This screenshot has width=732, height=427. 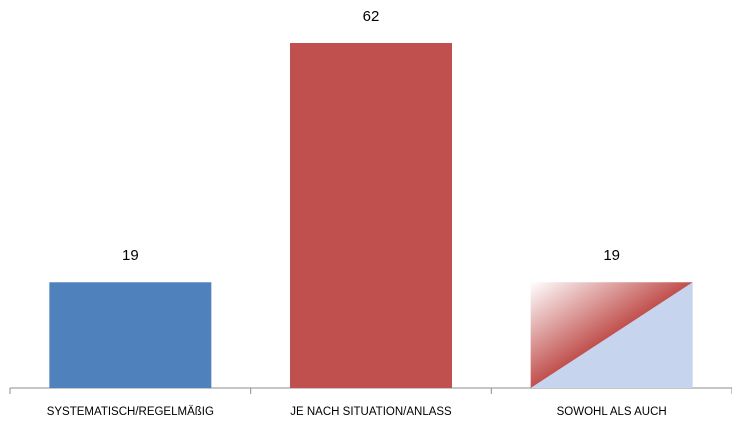 I want to click on x-tick-label: JE NACH SITUATION/ANLASS, so click(x=371, y=412).